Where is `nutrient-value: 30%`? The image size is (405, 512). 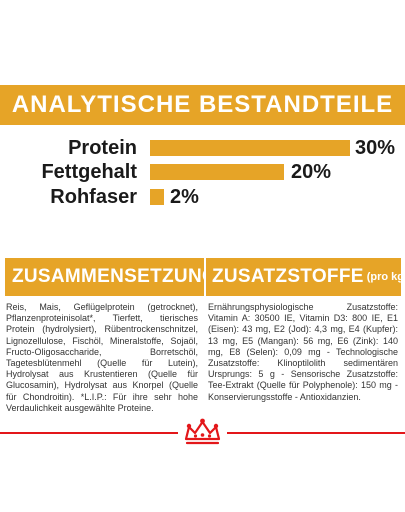
nutrient-value: 30% is located at coordinates (375, 148).